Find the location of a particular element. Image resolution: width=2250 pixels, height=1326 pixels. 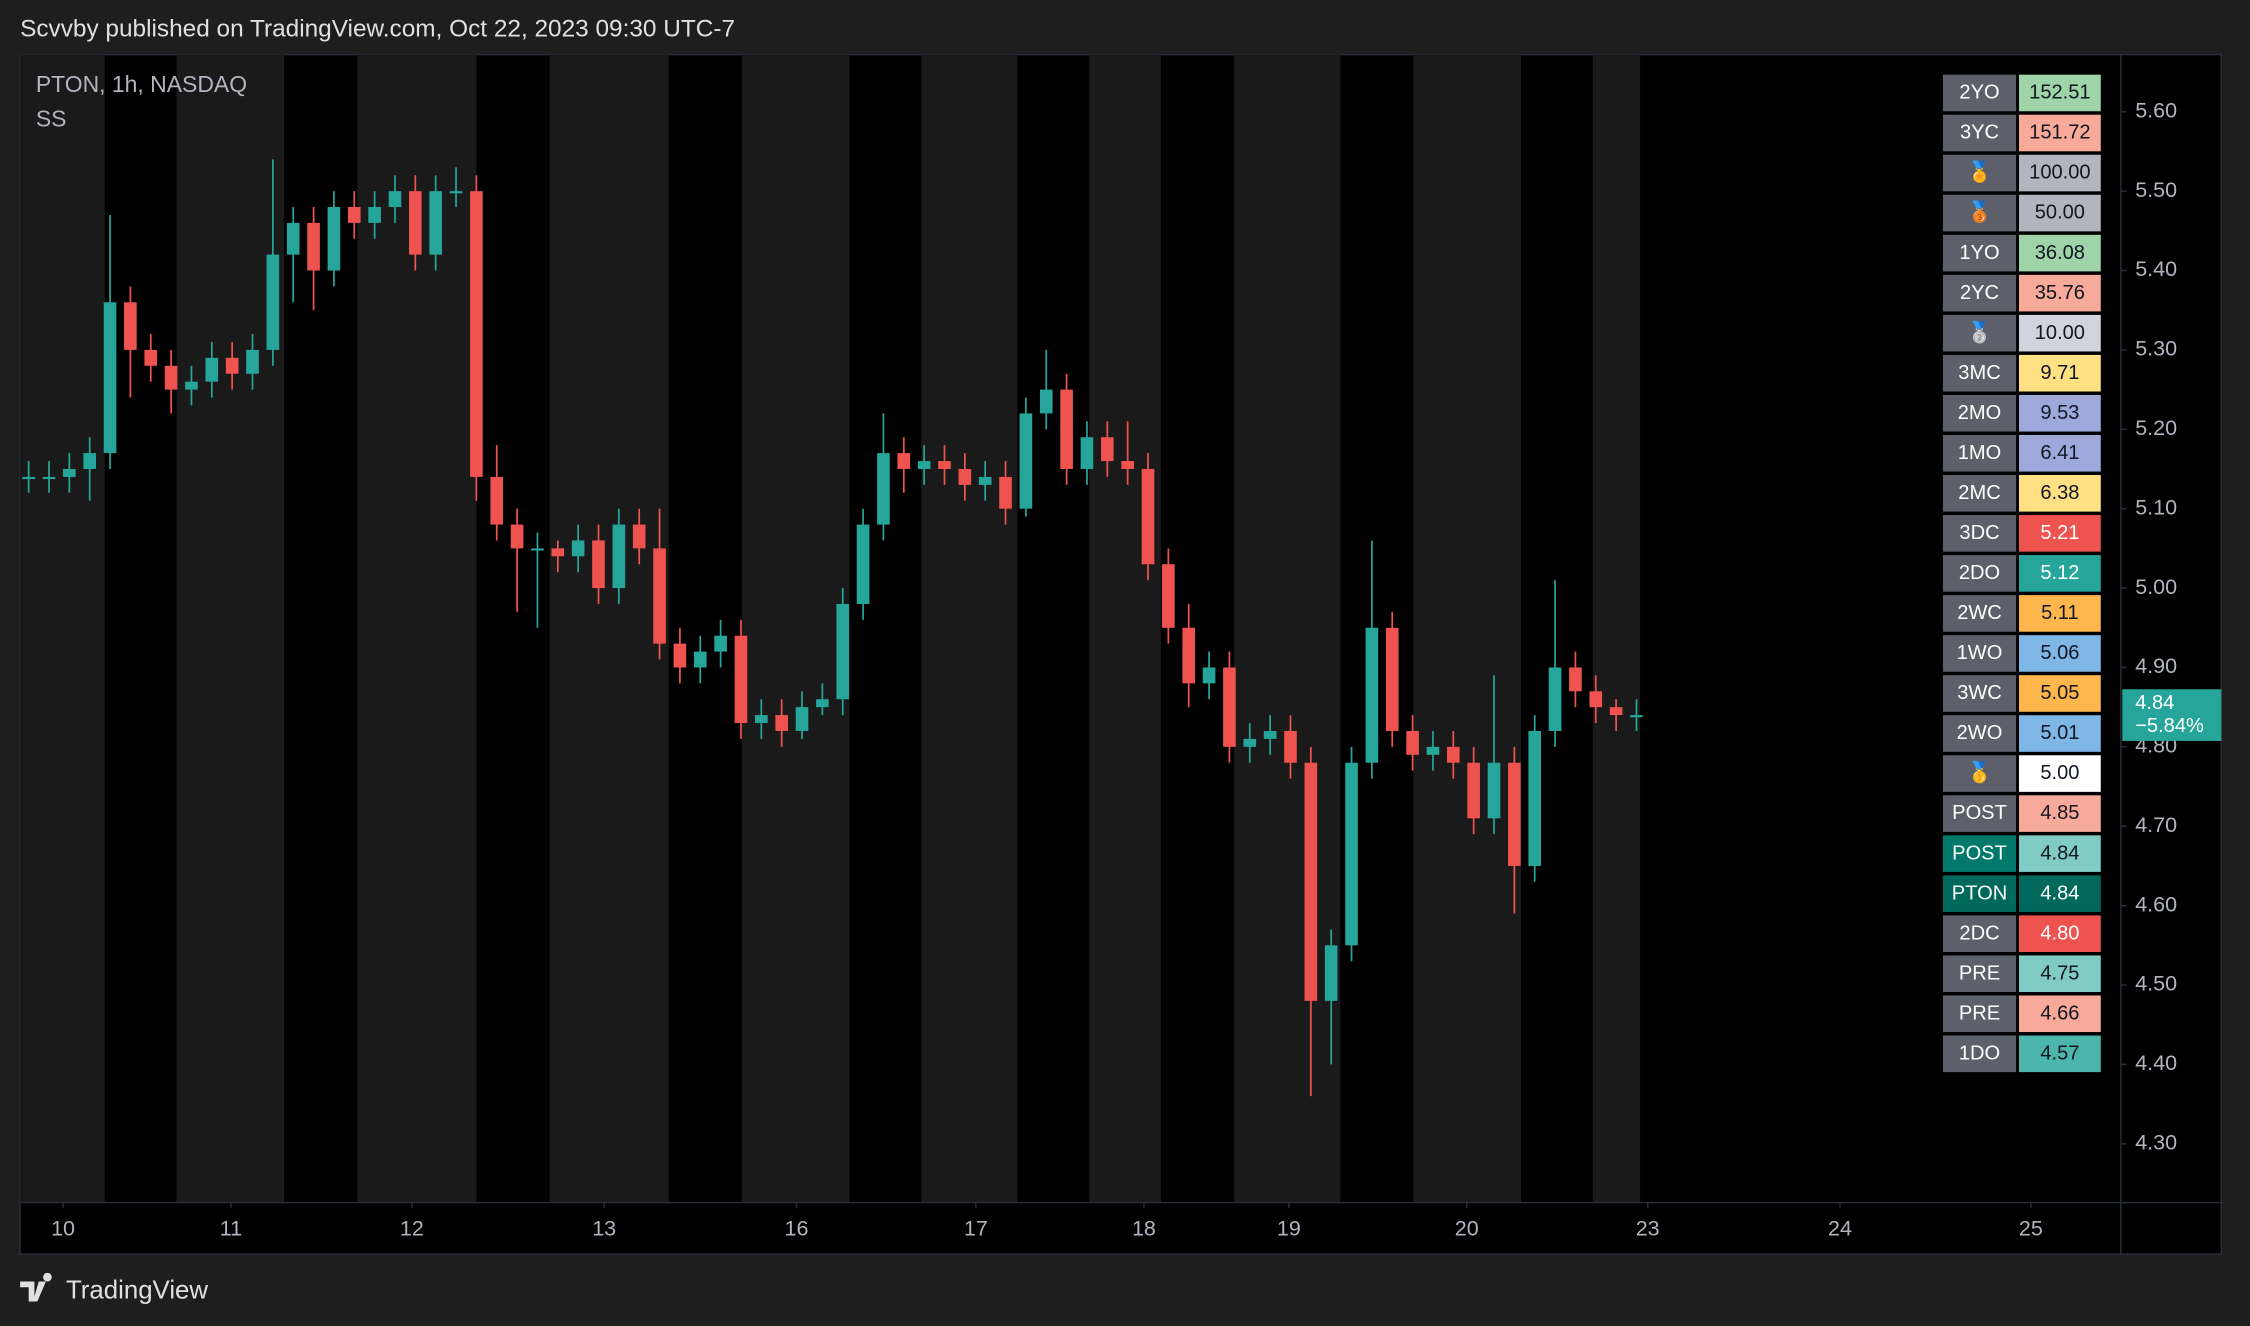

x-tick-label: 16 is located at coordinates (797, 1228).